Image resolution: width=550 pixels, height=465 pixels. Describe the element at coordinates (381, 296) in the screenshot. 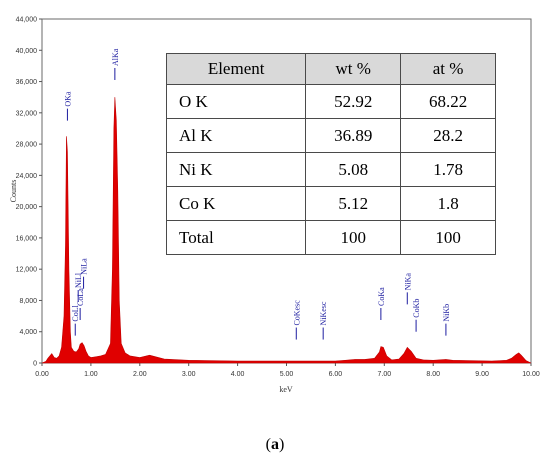

I see `peak-label: CoKa` at that location.